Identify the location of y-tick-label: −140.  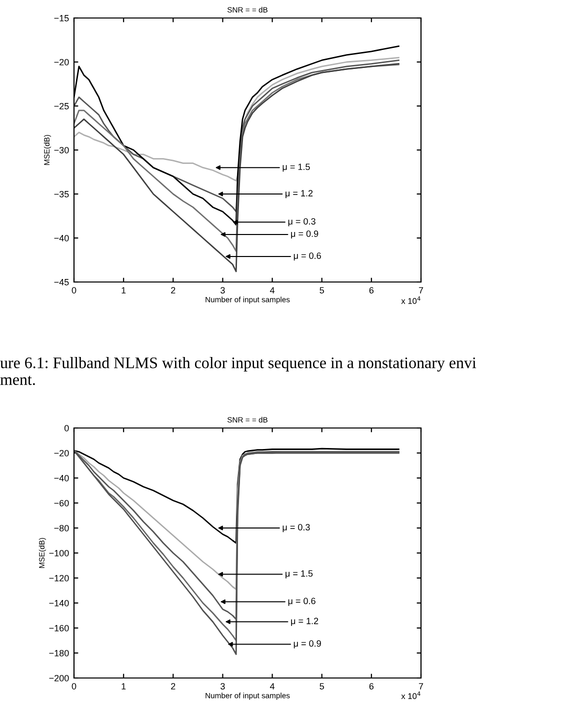
(59, 603).